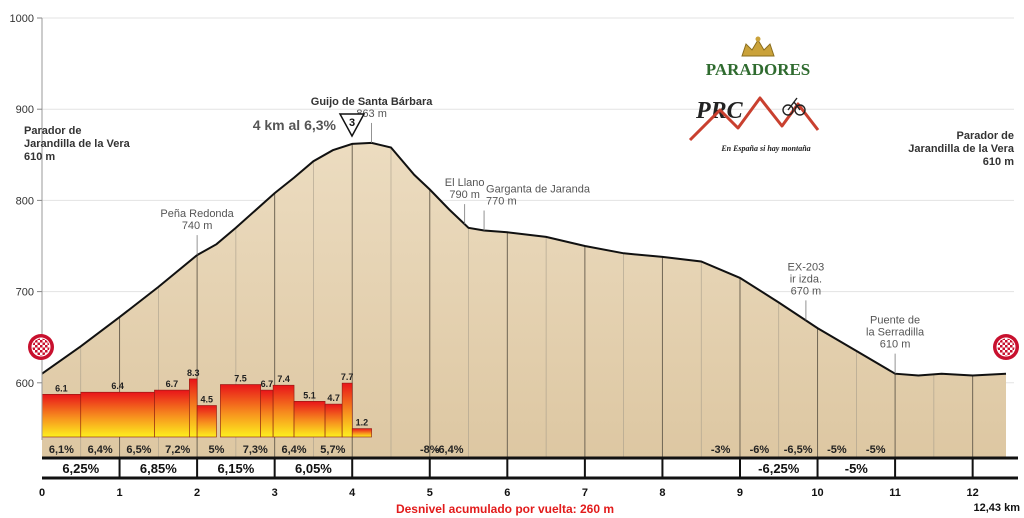  Describe the element at coordinates (806, 279) in the screenshot. I see `waypoint-label: ir izda.` at that location.